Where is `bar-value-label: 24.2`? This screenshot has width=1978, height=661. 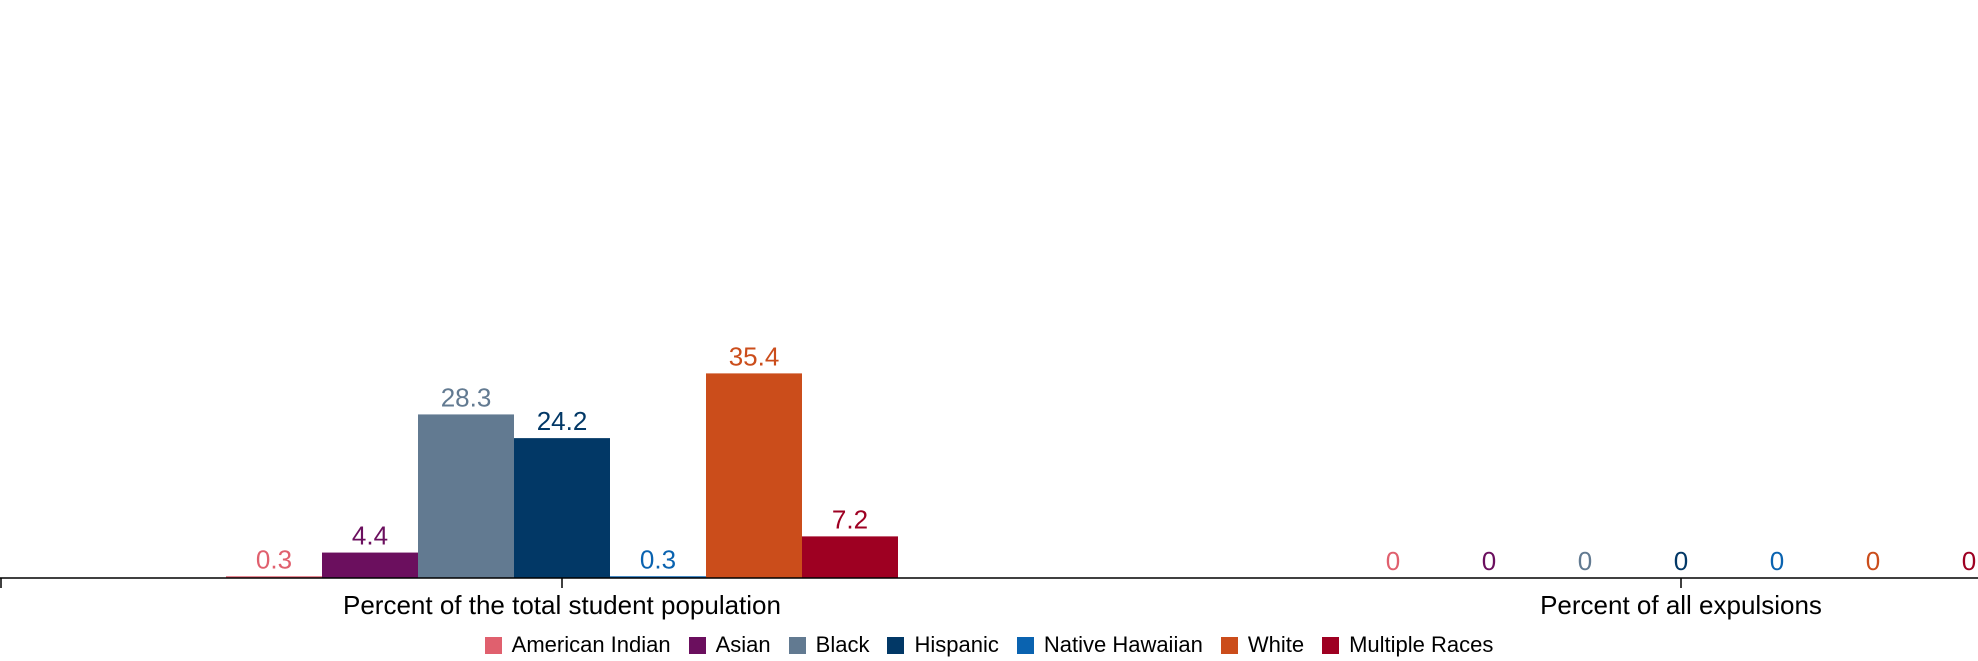
bar-value-label: 24.2 is located at coordinates (562, 421).